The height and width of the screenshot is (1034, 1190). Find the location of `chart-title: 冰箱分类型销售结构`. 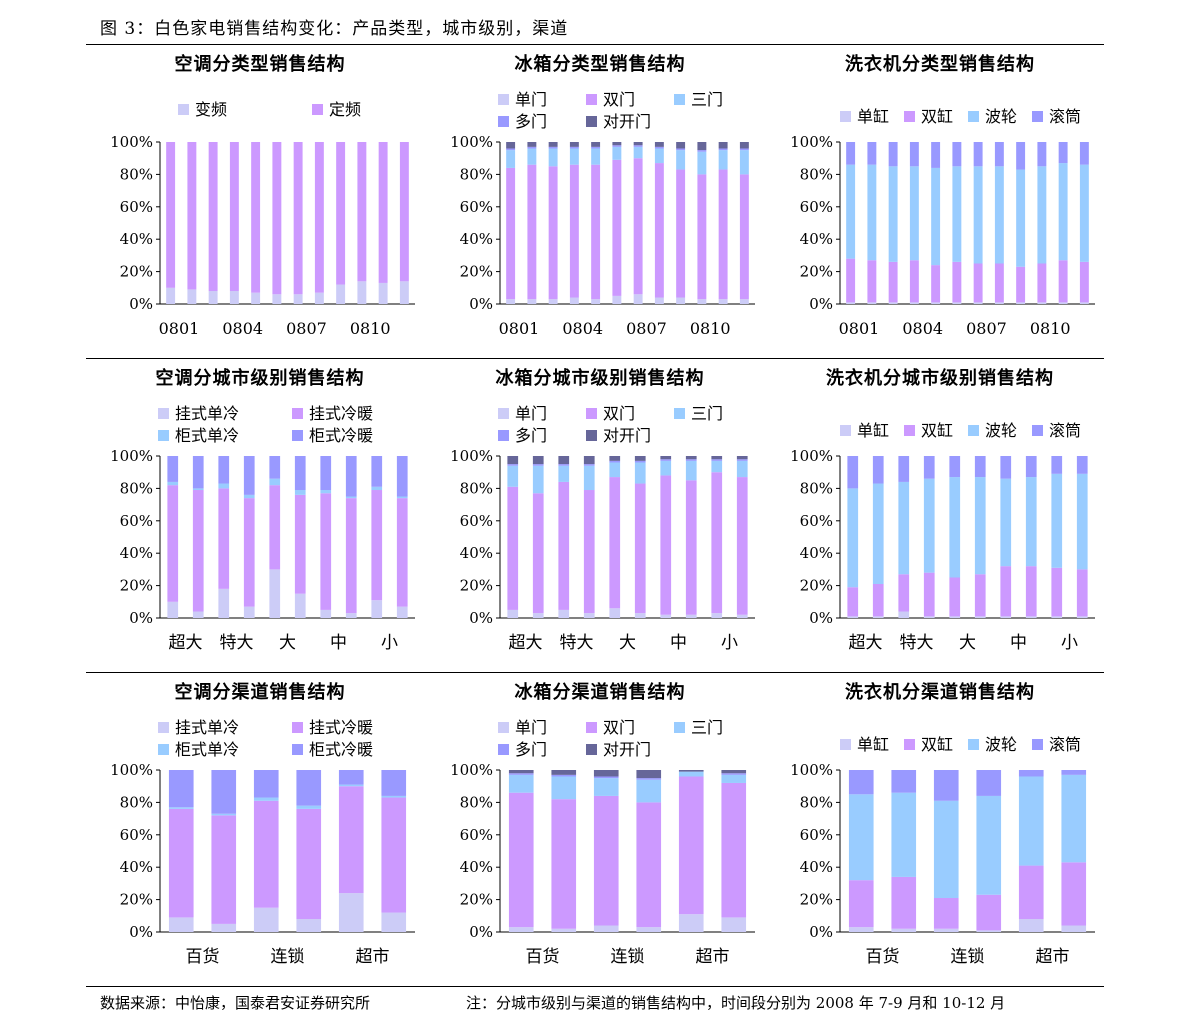

chart-title: 冰箱分类型销售结构 is located at coordinates (600, 64).